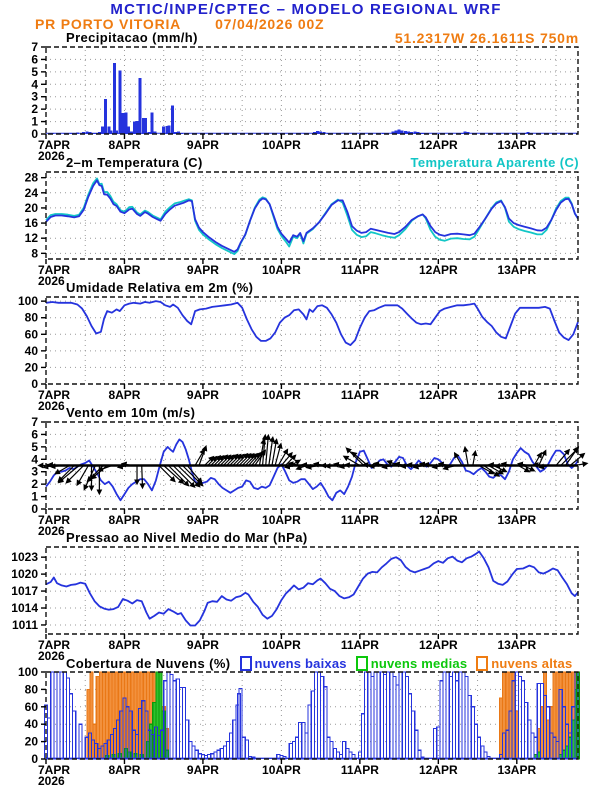 The width and height of the screenshot is (612, 792). I want to click on legend-apparent-temperature: Temperatura Aparente (C), so click(494, 162).